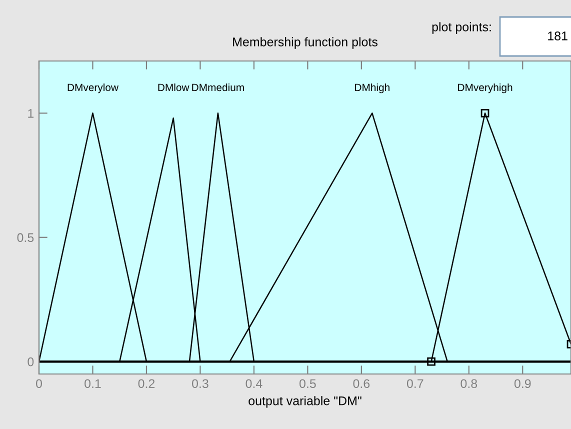 The height and width of the screenshot is (429, 571). I want to click on x-tick-label: 0.7, so click(415, 383).